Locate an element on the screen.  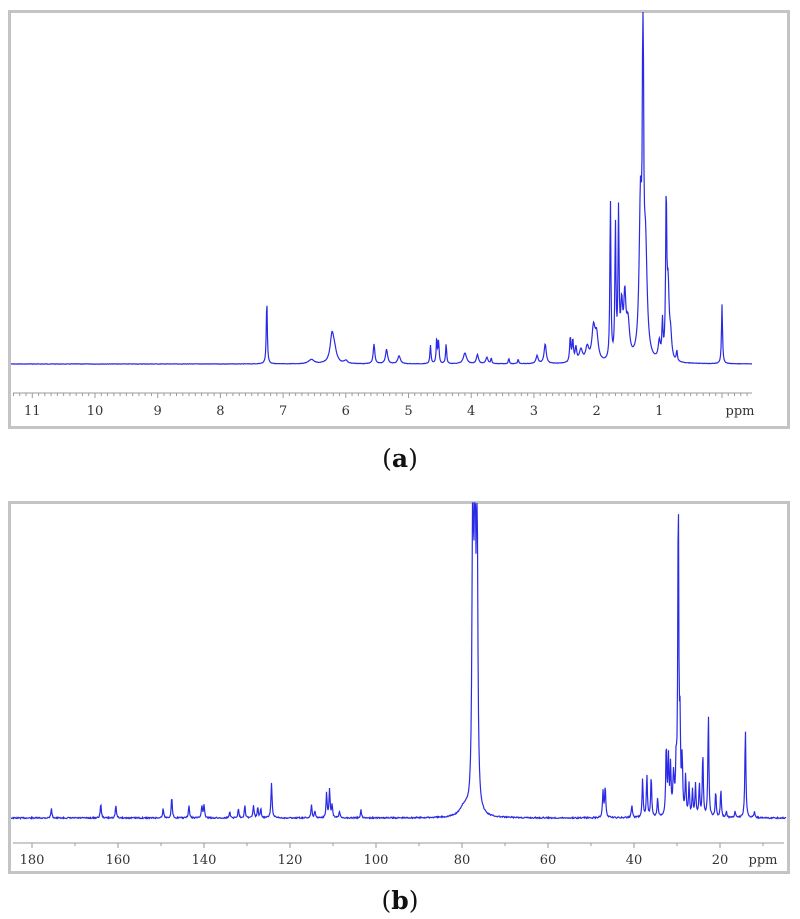
spectrum-a-tick-labels: 11 10 9 8 7 6 5 4 3 2 1 ppm is located at coordinates (389, 411).